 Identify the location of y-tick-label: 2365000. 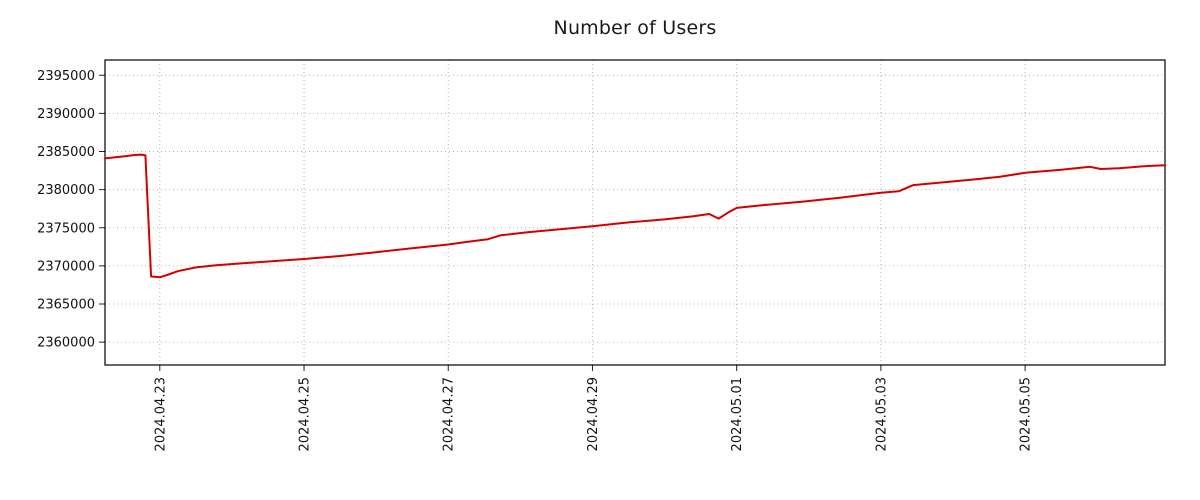
(66, 305).